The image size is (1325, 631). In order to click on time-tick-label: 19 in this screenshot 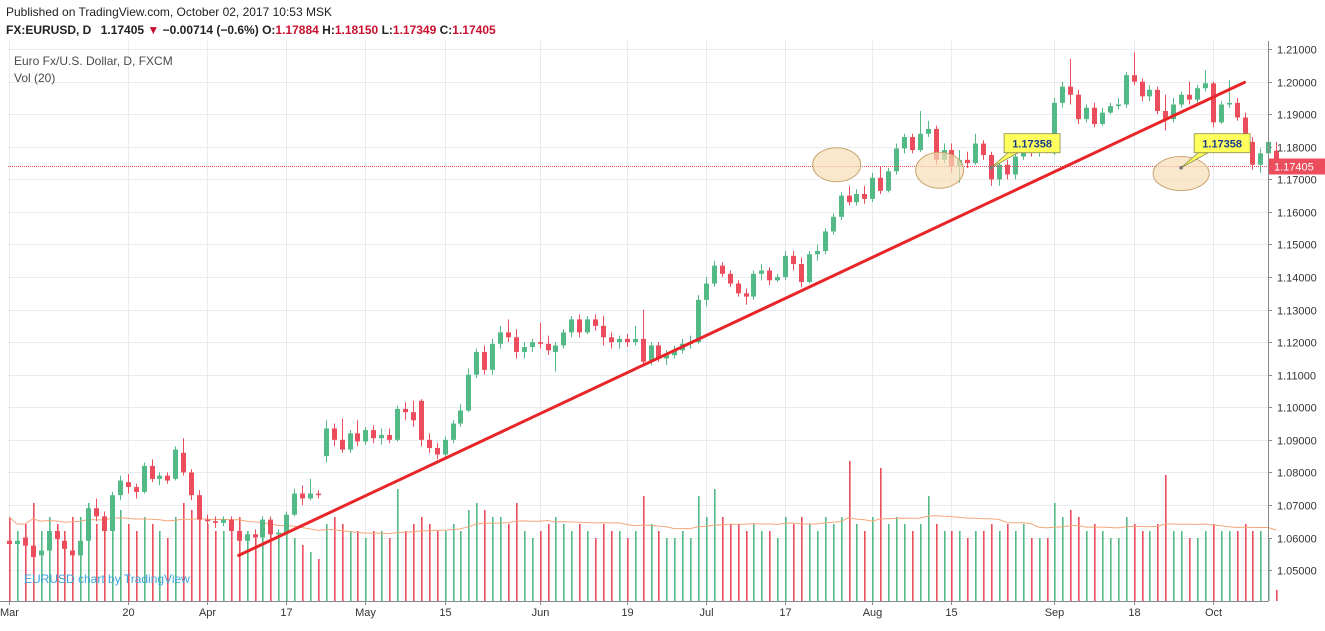, I will do `click(627, 613)`.